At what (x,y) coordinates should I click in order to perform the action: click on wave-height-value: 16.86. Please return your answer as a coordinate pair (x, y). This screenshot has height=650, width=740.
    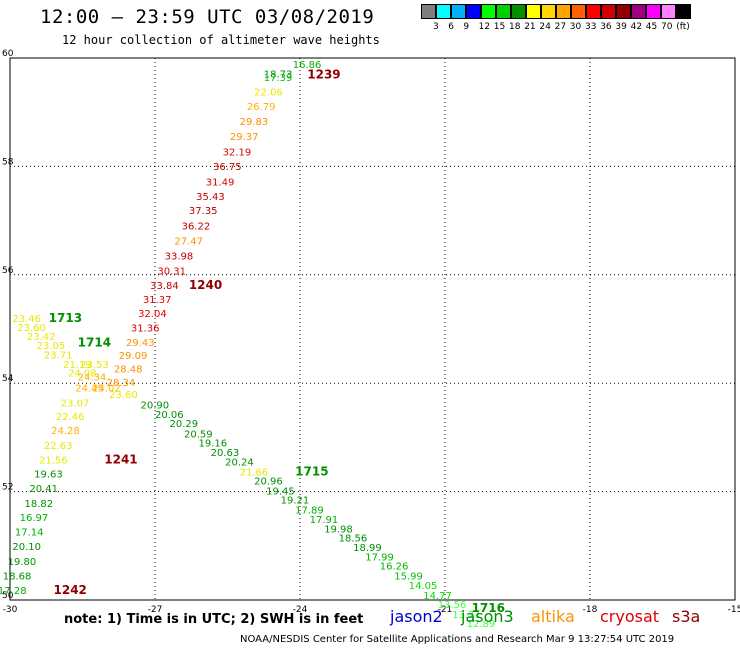
    Looking at the image, I should click on (307, 65).